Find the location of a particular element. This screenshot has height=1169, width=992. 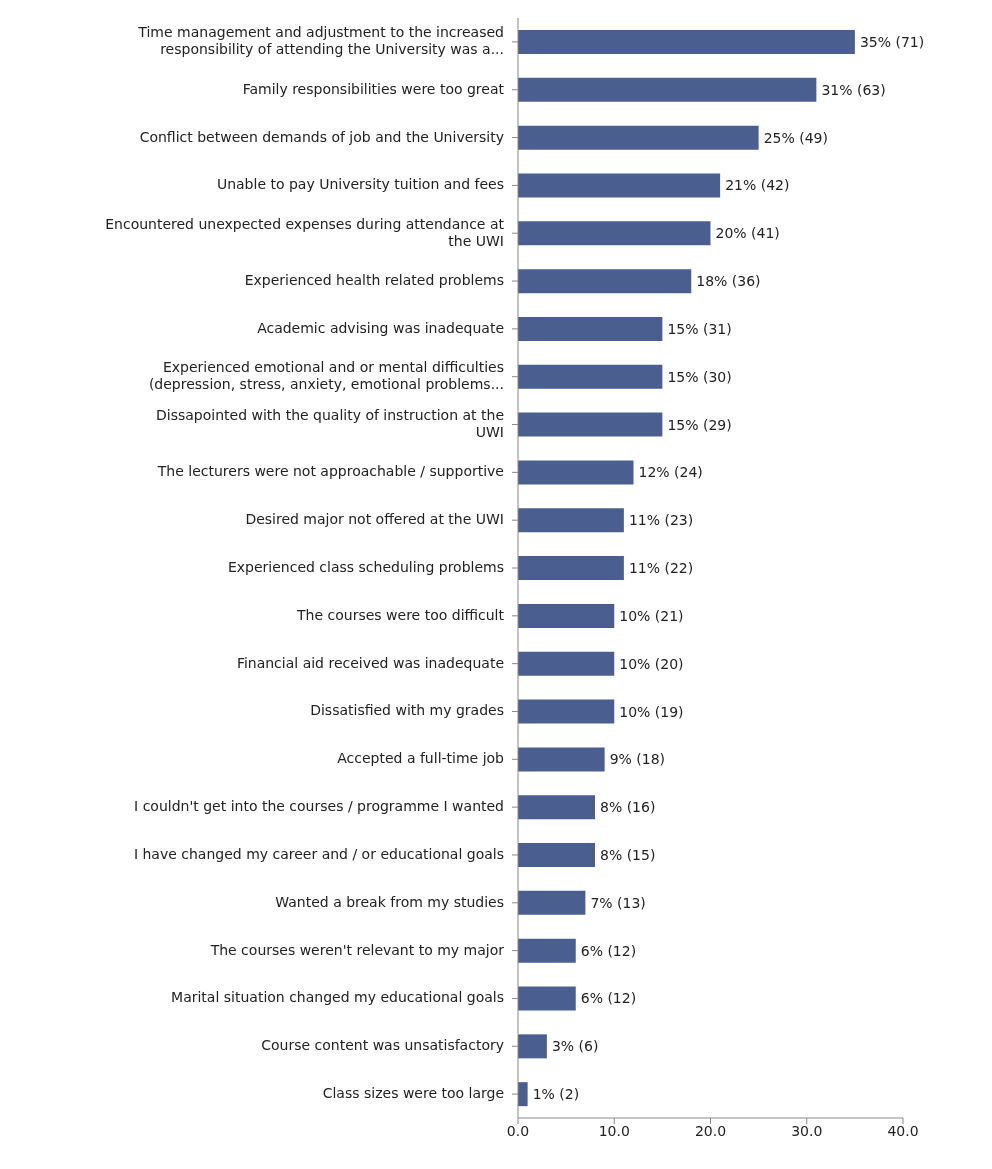

y-tick-label: Family responsibilities were too great is located at coordinates (373, 88).